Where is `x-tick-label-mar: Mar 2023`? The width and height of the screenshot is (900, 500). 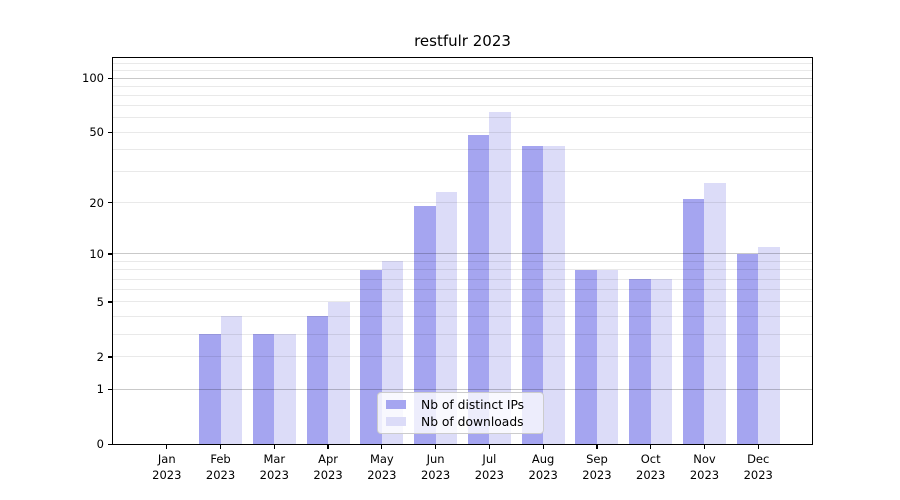
x-tick-label-mar: Mar 2023 is located at coordinates (274, 467).